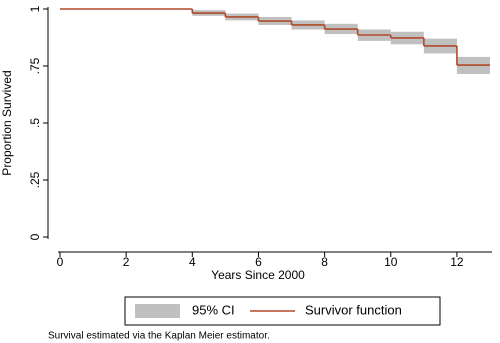  I want to click on y-tick-label: 1, so click(35, 8).